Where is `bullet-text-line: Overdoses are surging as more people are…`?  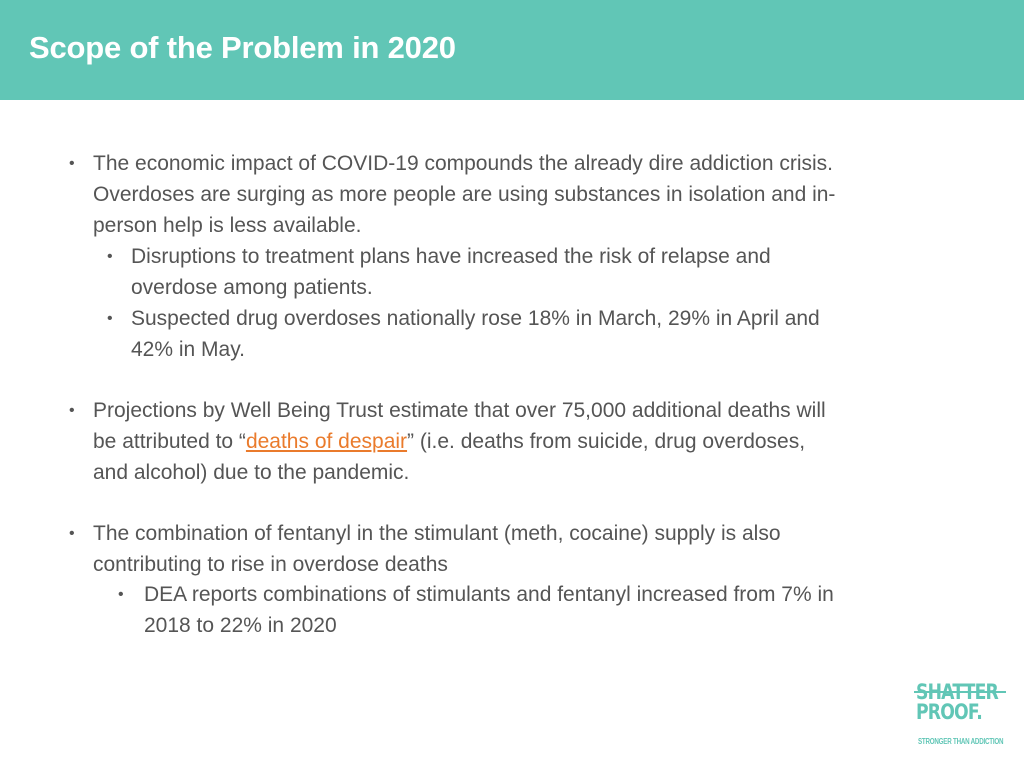
bullet-text-line: Overdoses are surging as more people are… is located at coordinates (464, 194).